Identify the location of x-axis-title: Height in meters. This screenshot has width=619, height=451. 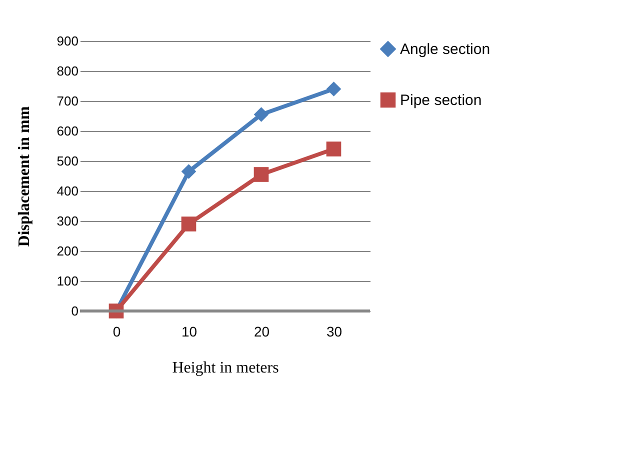
(225, 368).